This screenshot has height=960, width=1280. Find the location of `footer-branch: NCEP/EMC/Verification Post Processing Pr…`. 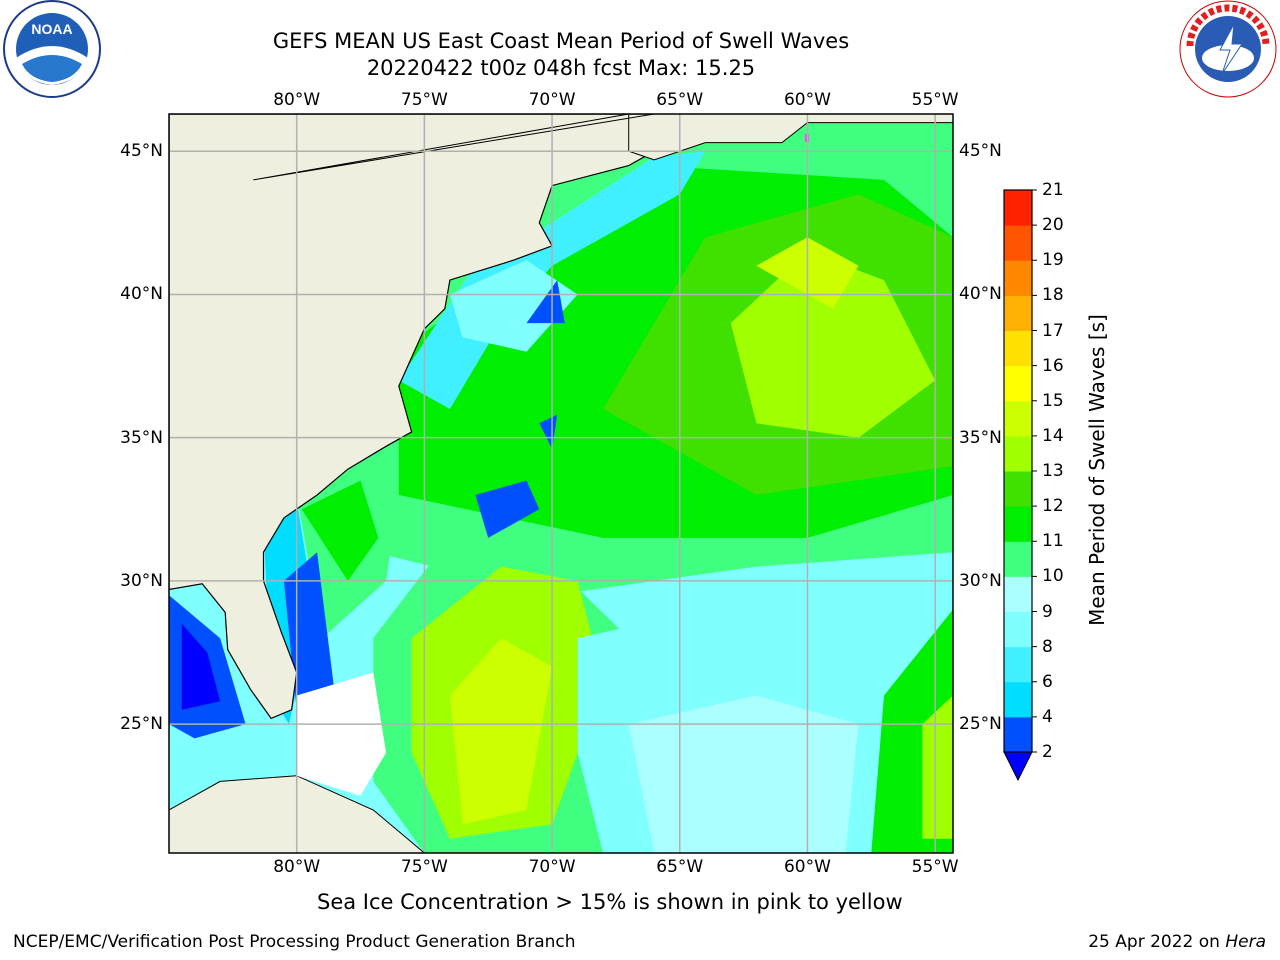

footer-branch: NCEP/EMC/Verification Post Processing Pr… is located at coordinates (294, 942).